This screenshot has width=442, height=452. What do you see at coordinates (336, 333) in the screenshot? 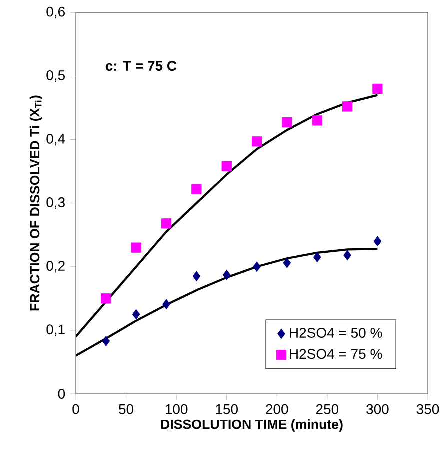
I see `legend-label: H2SO4 = 50 %` at bounding box center [336, 333].